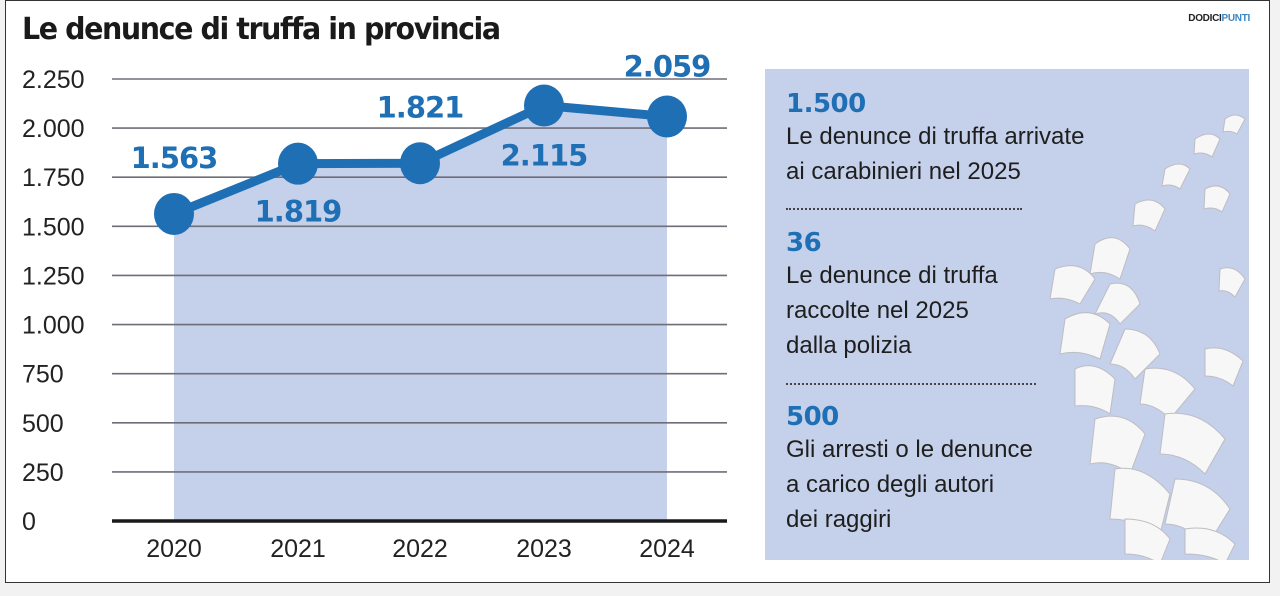 The width and height of the screenshot is (1280, 596). Describe the element at coordinates (903, 171) in the screenshot. I see `stat-description-line: ai carabinieri nel 2025` at that location.